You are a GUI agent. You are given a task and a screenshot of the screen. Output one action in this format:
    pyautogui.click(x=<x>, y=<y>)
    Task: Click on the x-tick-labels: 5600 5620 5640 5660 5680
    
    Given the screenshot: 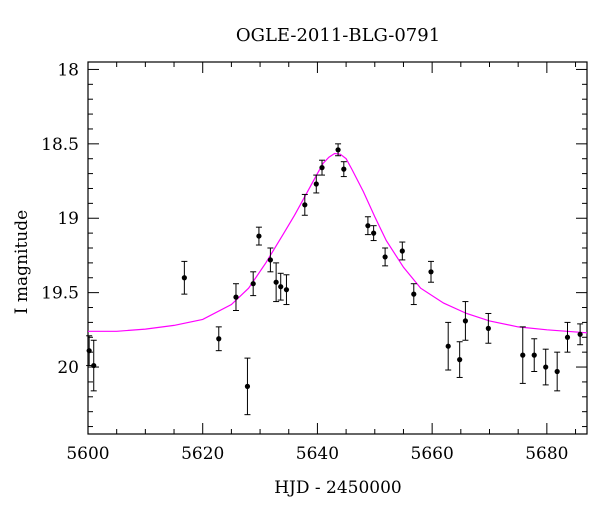 What is the action you would take?
    pyautogui.click(x=317, y=454)
    